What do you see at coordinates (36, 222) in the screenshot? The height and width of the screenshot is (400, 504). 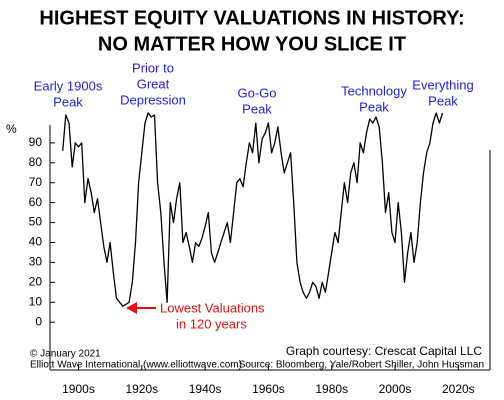 I see `y-tick-label: 50` at bounding box center [36, 222].